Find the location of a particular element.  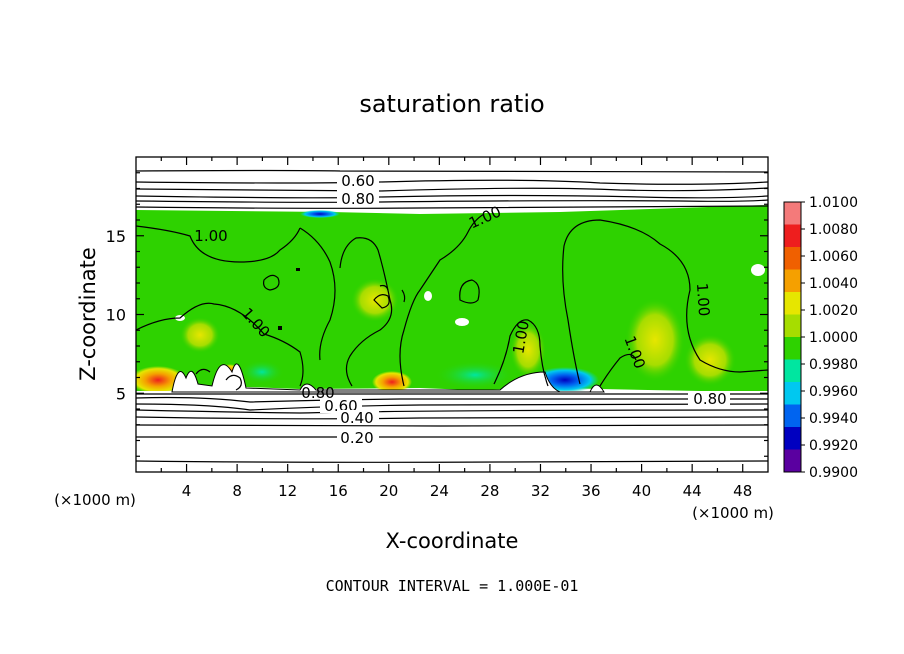

y-axis-label: Z-coordinate is located at coordinates (88, 314).